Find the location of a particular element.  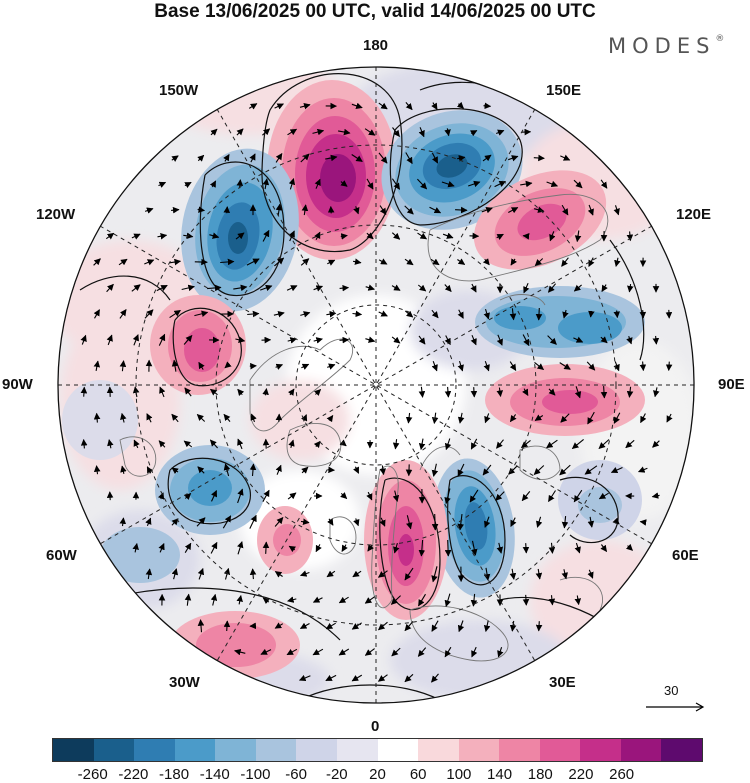

colorbar-swatch is located at coordinates (519, 750).